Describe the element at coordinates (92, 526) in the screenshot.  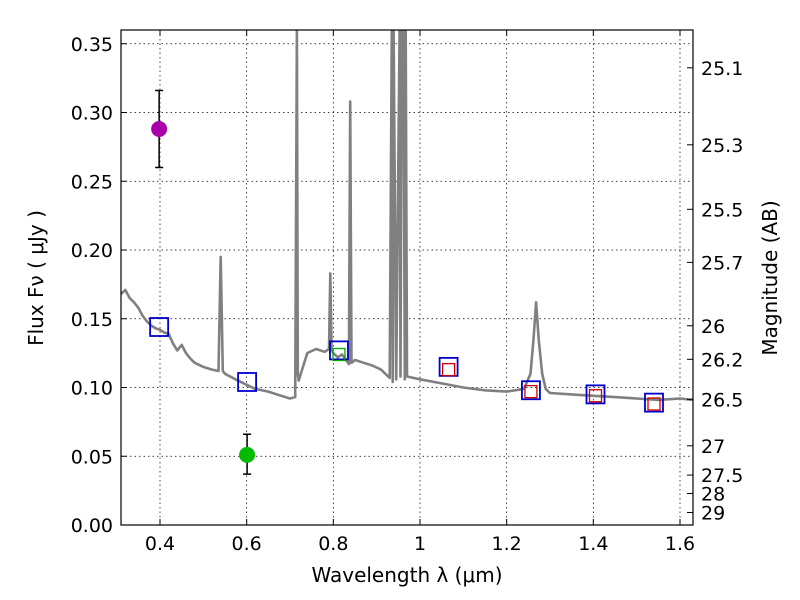
I see `y-tick-label: 0.00` at that location.